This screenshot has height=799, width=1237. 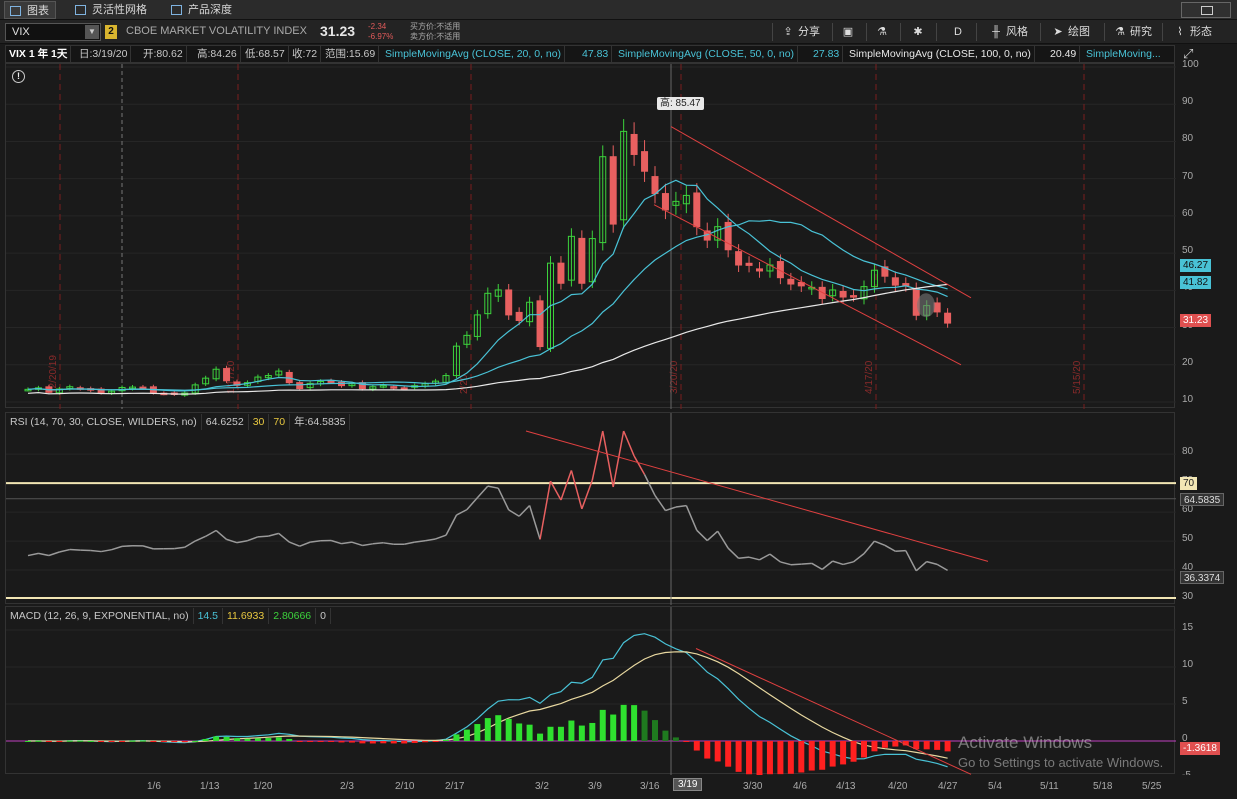 I want to click on y-tick: 10, so click(x=1188, y=399).